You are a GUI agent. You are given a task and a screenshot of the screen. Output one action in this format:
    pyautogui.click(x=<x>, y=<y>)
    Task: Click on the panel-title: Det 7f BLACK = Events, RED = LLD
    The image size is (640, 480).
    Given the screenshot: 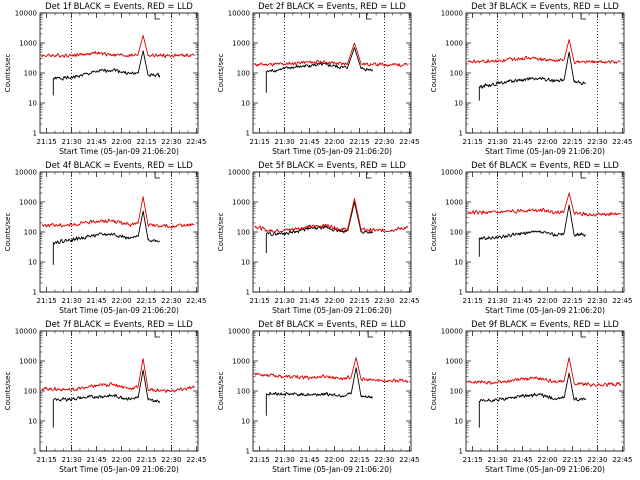 What is the action you would take?
    pyautogui.click(x=119, y=324)
    